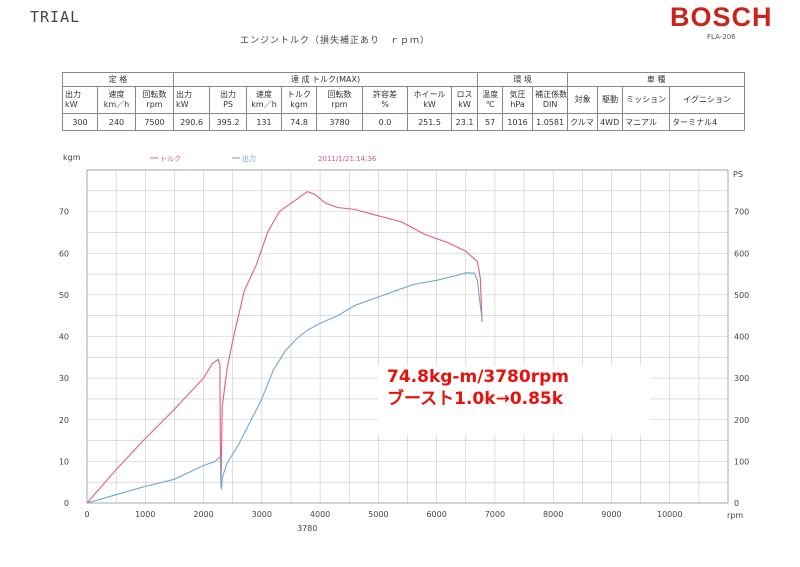  What do you see at coordinates (154, 100) in the screenshot?
I see `unit-cell: 回転数 rpm` at bounding box center [154, 100].